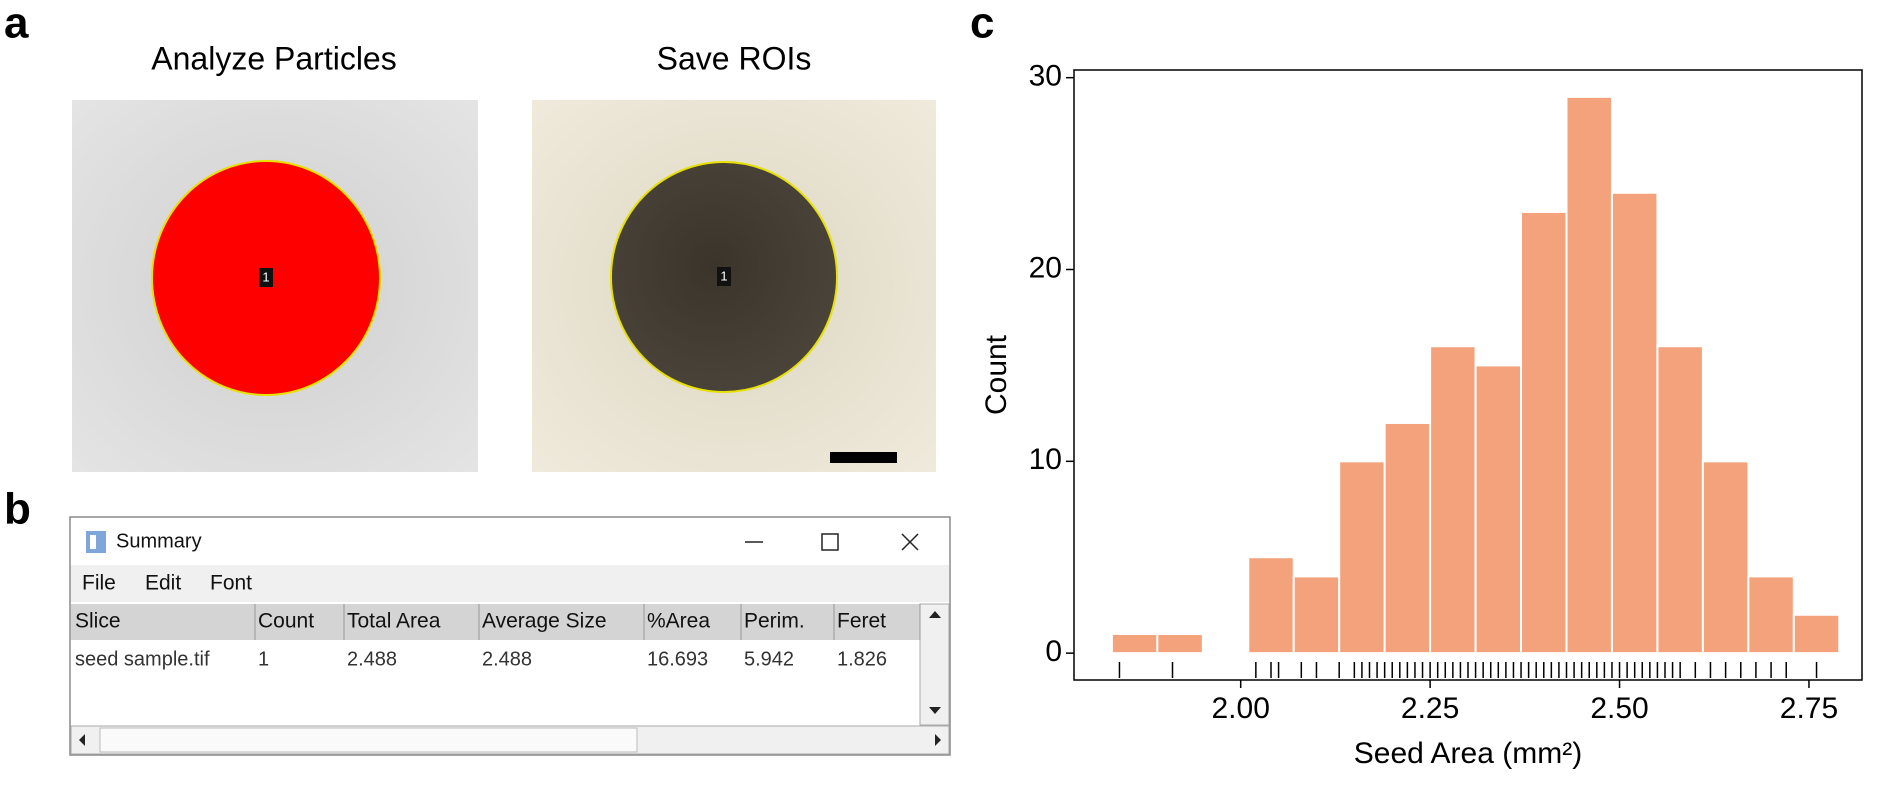 This screenshot has width=1886, height=785. What do you see at coordinates (934, 664) in the screenshot?
I see `vertical-scrollbar` at bounding box center [934, 664].